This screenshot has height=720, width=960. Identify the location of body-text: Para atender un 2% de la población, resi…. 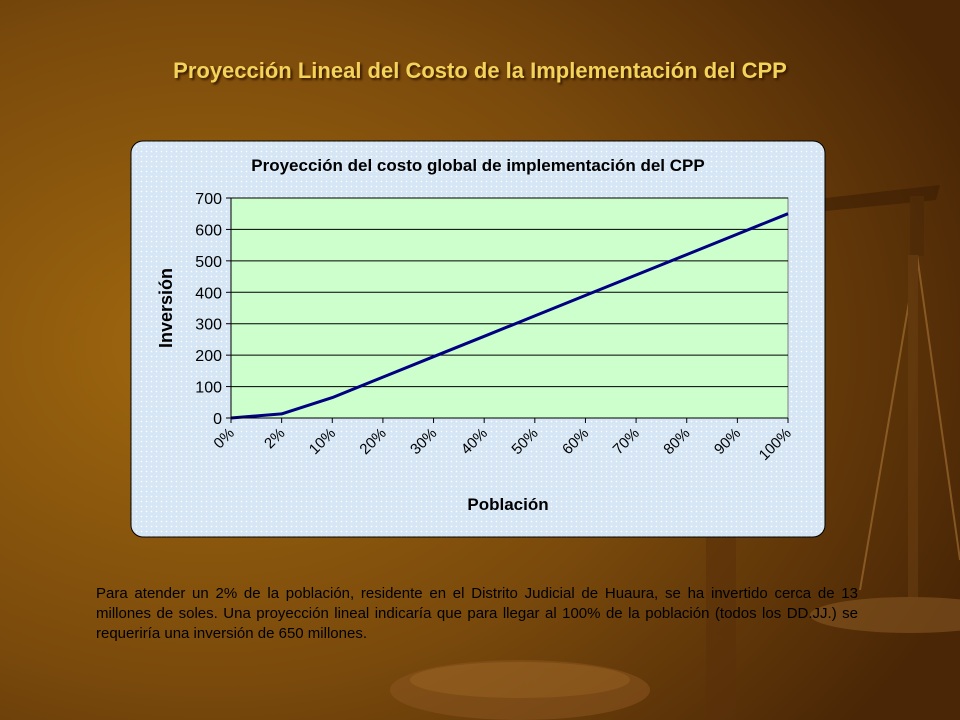
(477, 613).